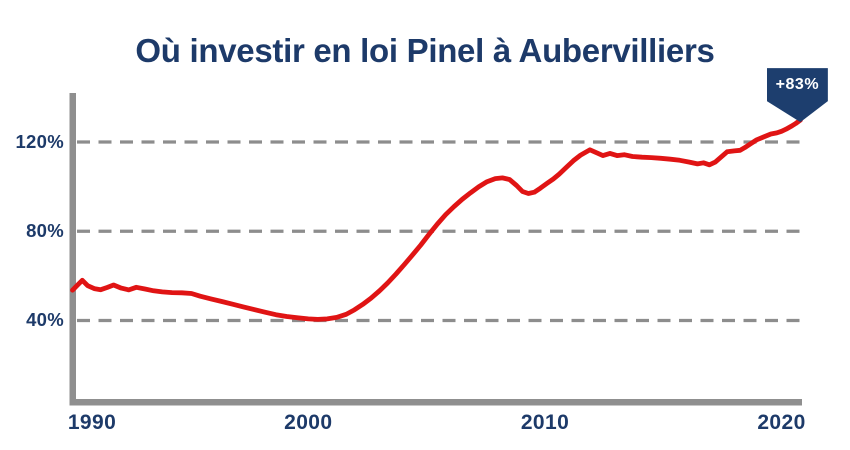 The height and width of the screenshot is (450, 850). I want to click on y-axis-line, so click(72, 249).